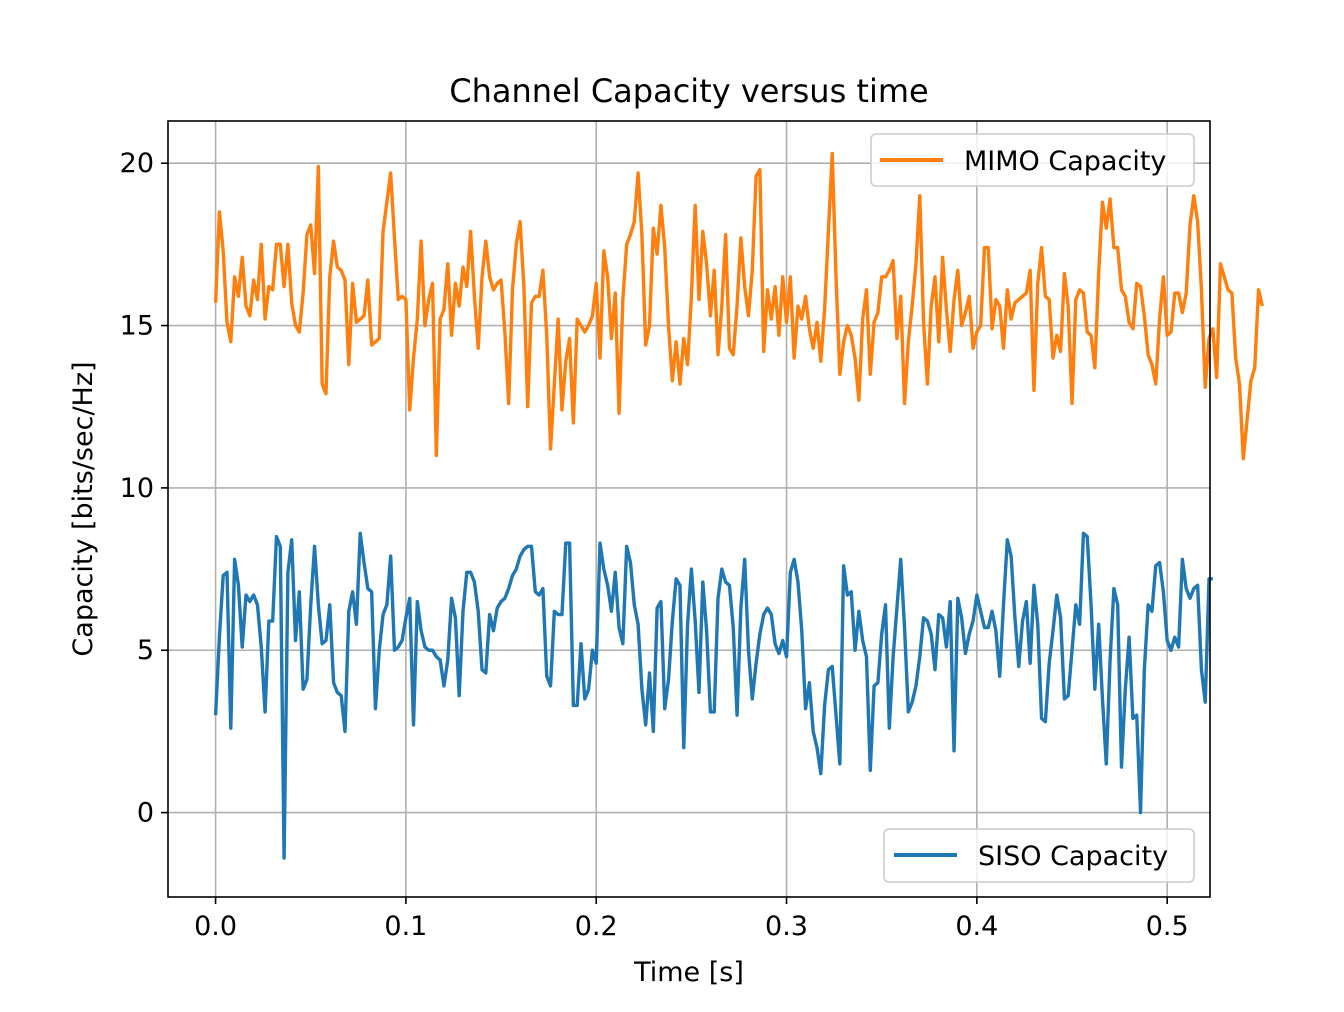 The width and height of the screenshot is (1344, 1012). What do you see at coordinates (145, 813) in the screenshot?
I see `y-tick-label: 0` at bounding box center [145, 813].